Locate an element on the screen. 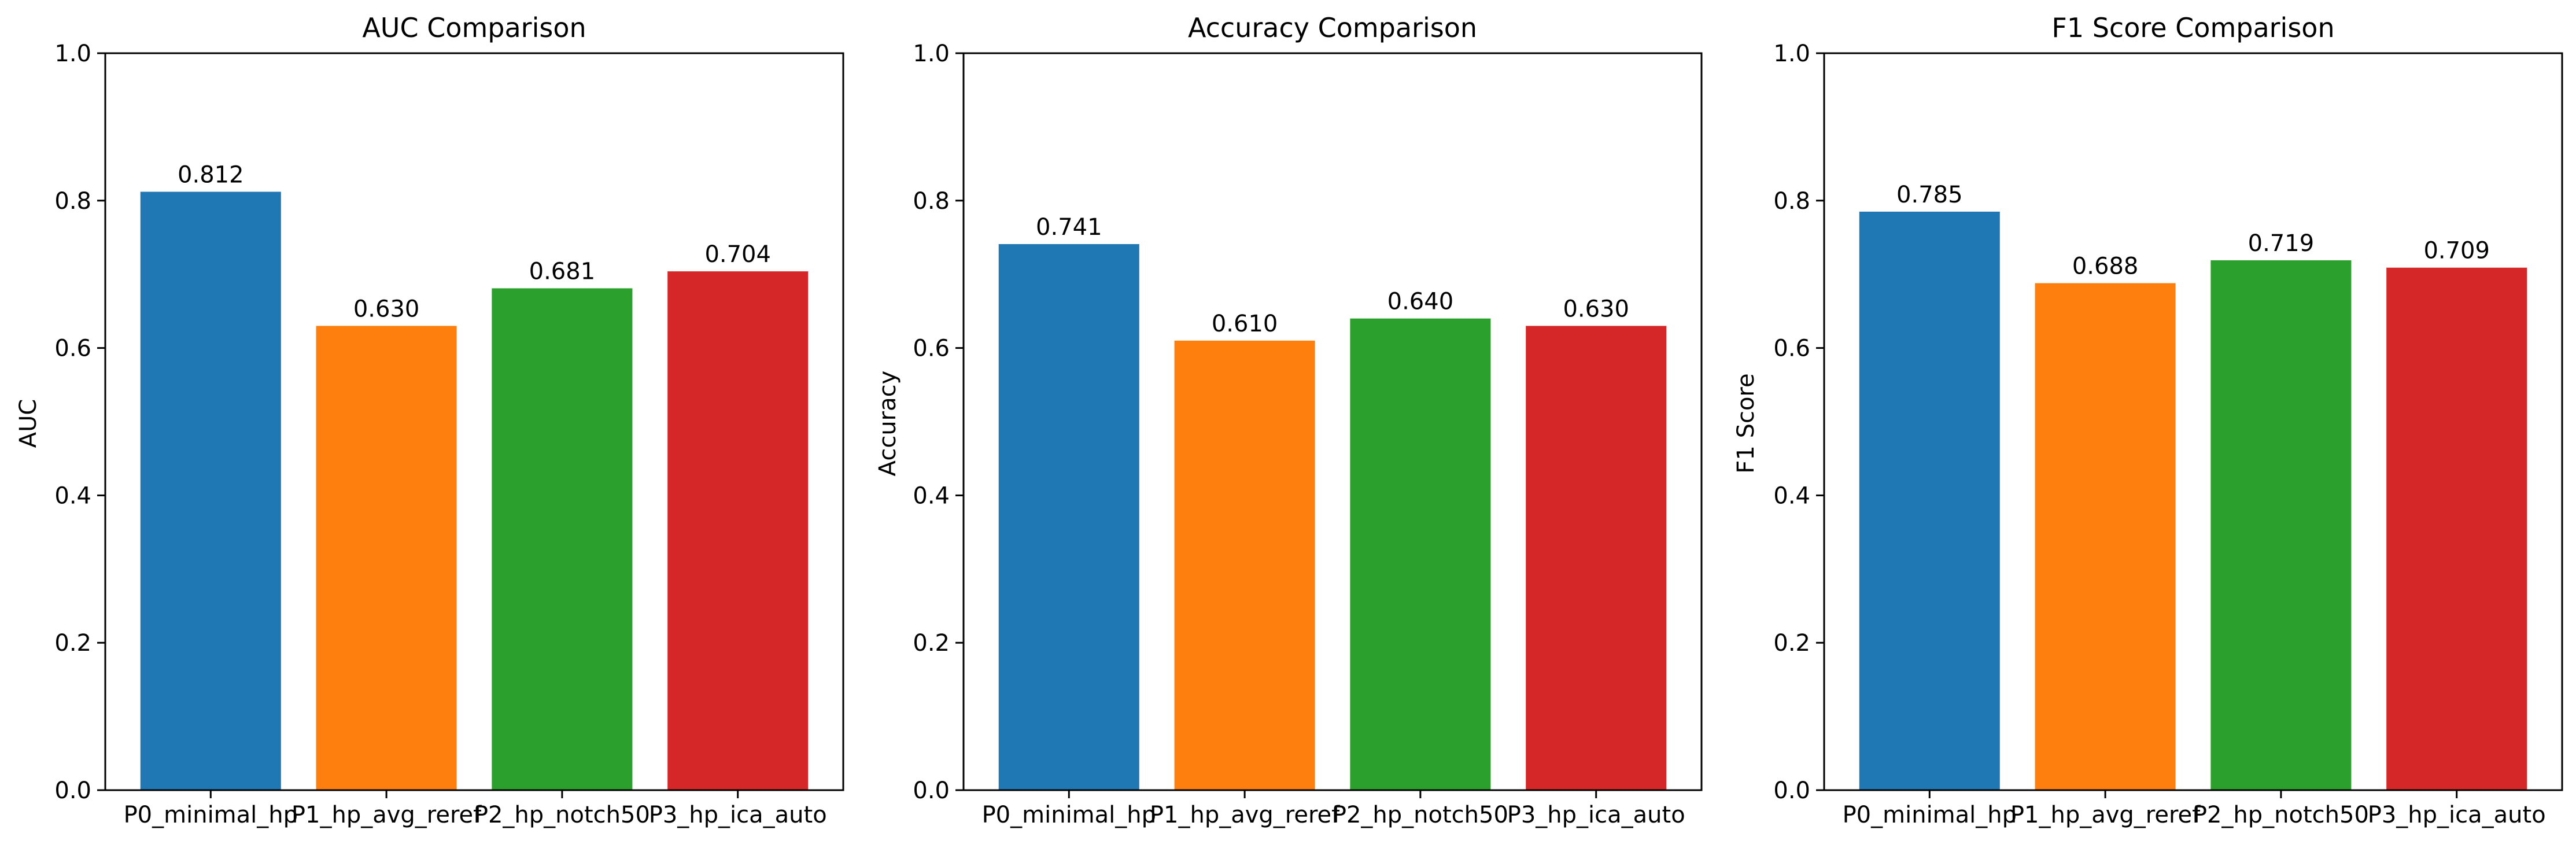 This screenshot has width=2576, height=848. data-label: 0.709 is located at coordinates (2456, 251).